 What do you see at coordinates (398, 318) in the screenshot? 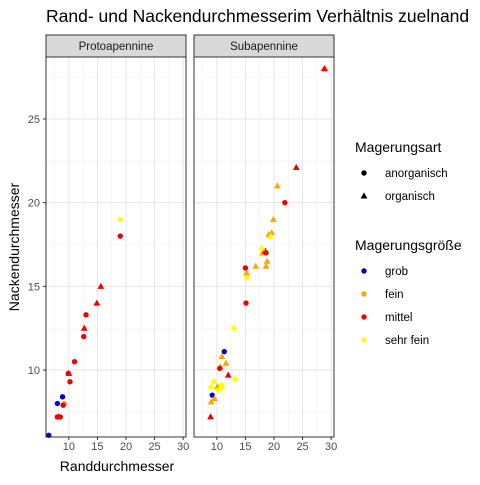
I see `legend-label-color: mittel` at bounding box center [398, 318].